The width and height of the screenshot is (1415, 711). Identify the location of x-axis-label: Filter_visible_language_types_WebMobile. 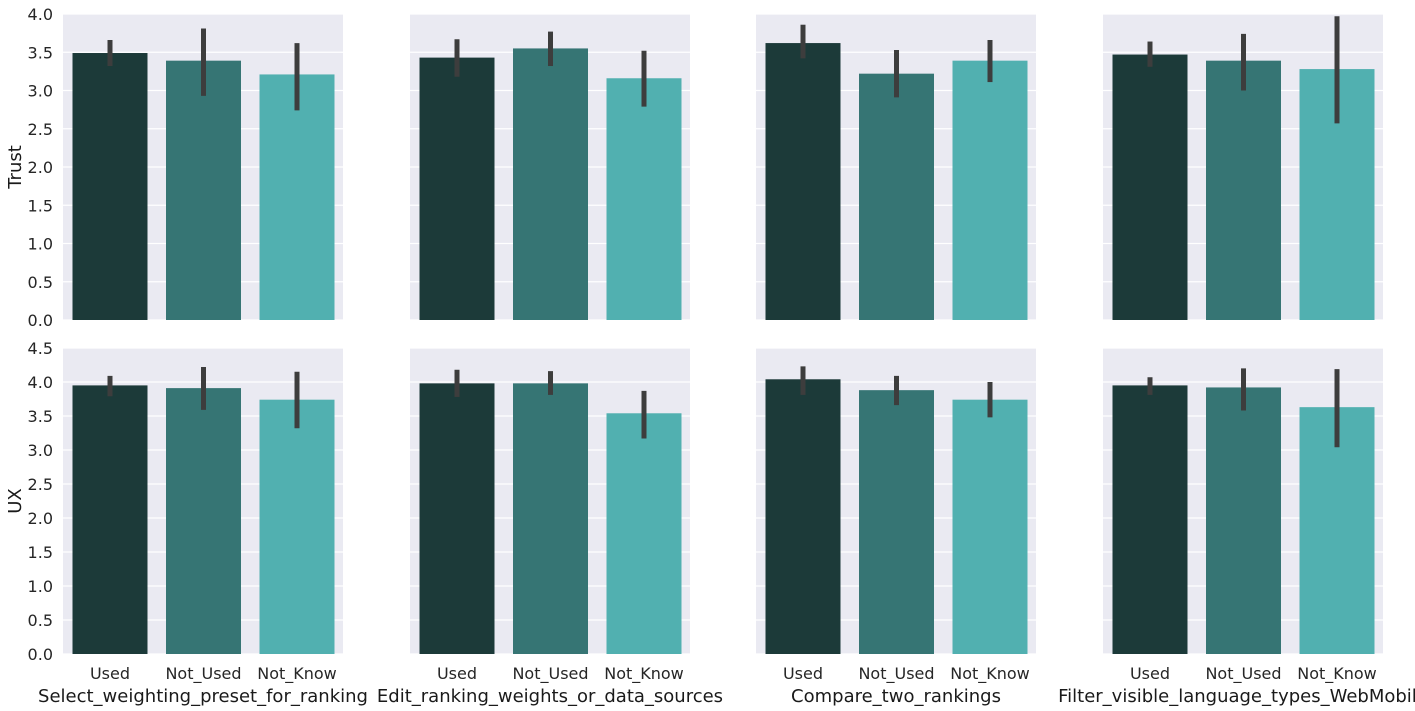
(1236, 696).